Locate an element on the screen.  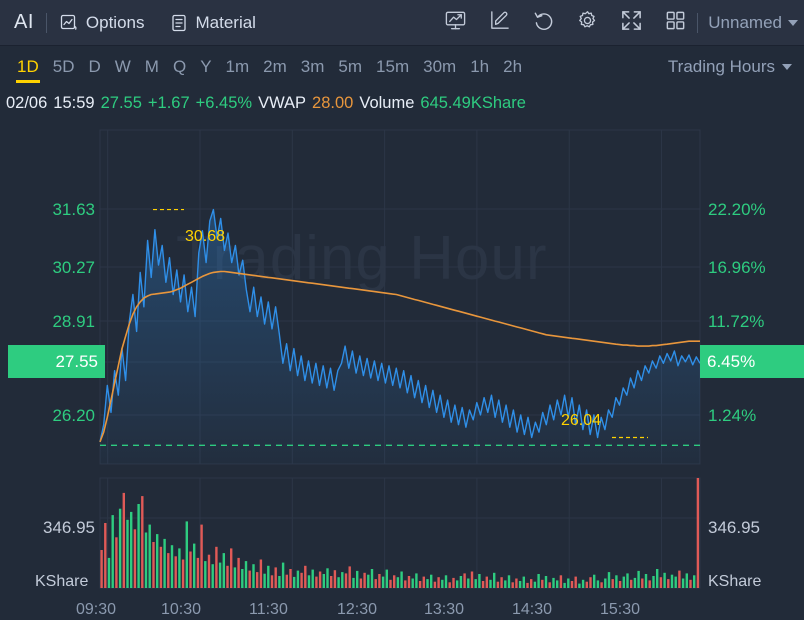
trading-hours-dropdown: Trading Hours is located at coordinates (736, 67).